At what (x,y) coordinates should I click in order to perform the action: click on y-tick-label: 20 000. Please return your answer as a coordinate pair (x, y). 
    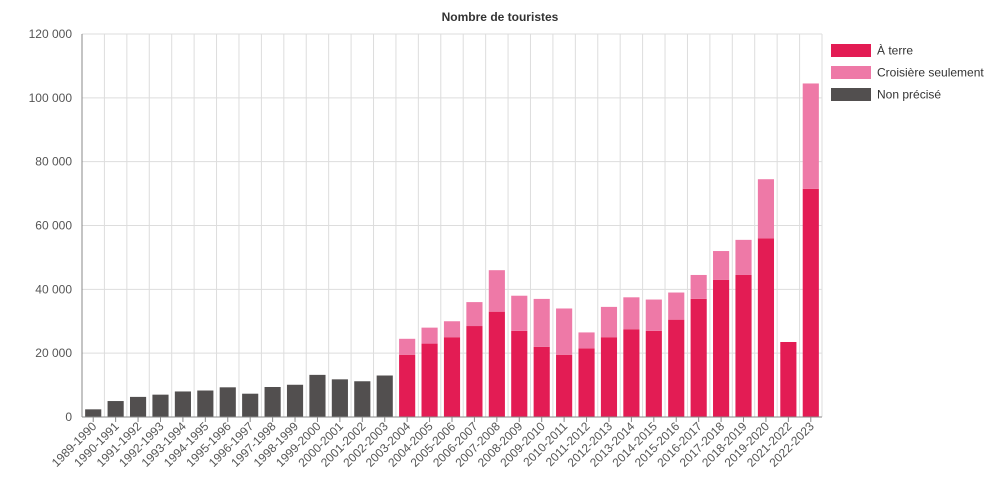
    Looking at the image, I should click on (53, 353).